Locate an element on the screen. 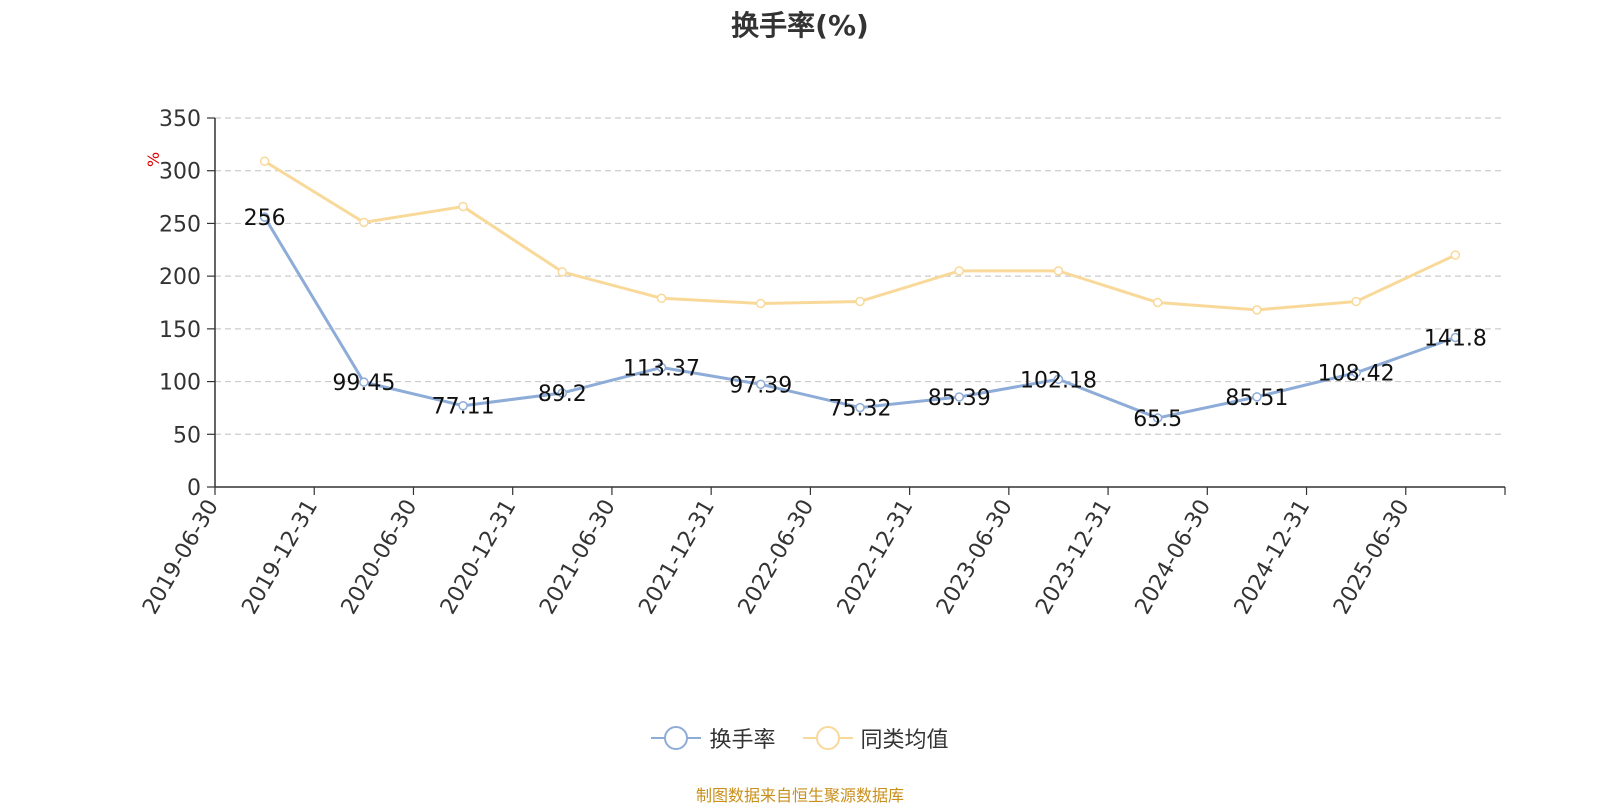 This screenshot has width=1600, height=806. x-tick-label: 2020-06-30 is located at coordinates (380, 556).